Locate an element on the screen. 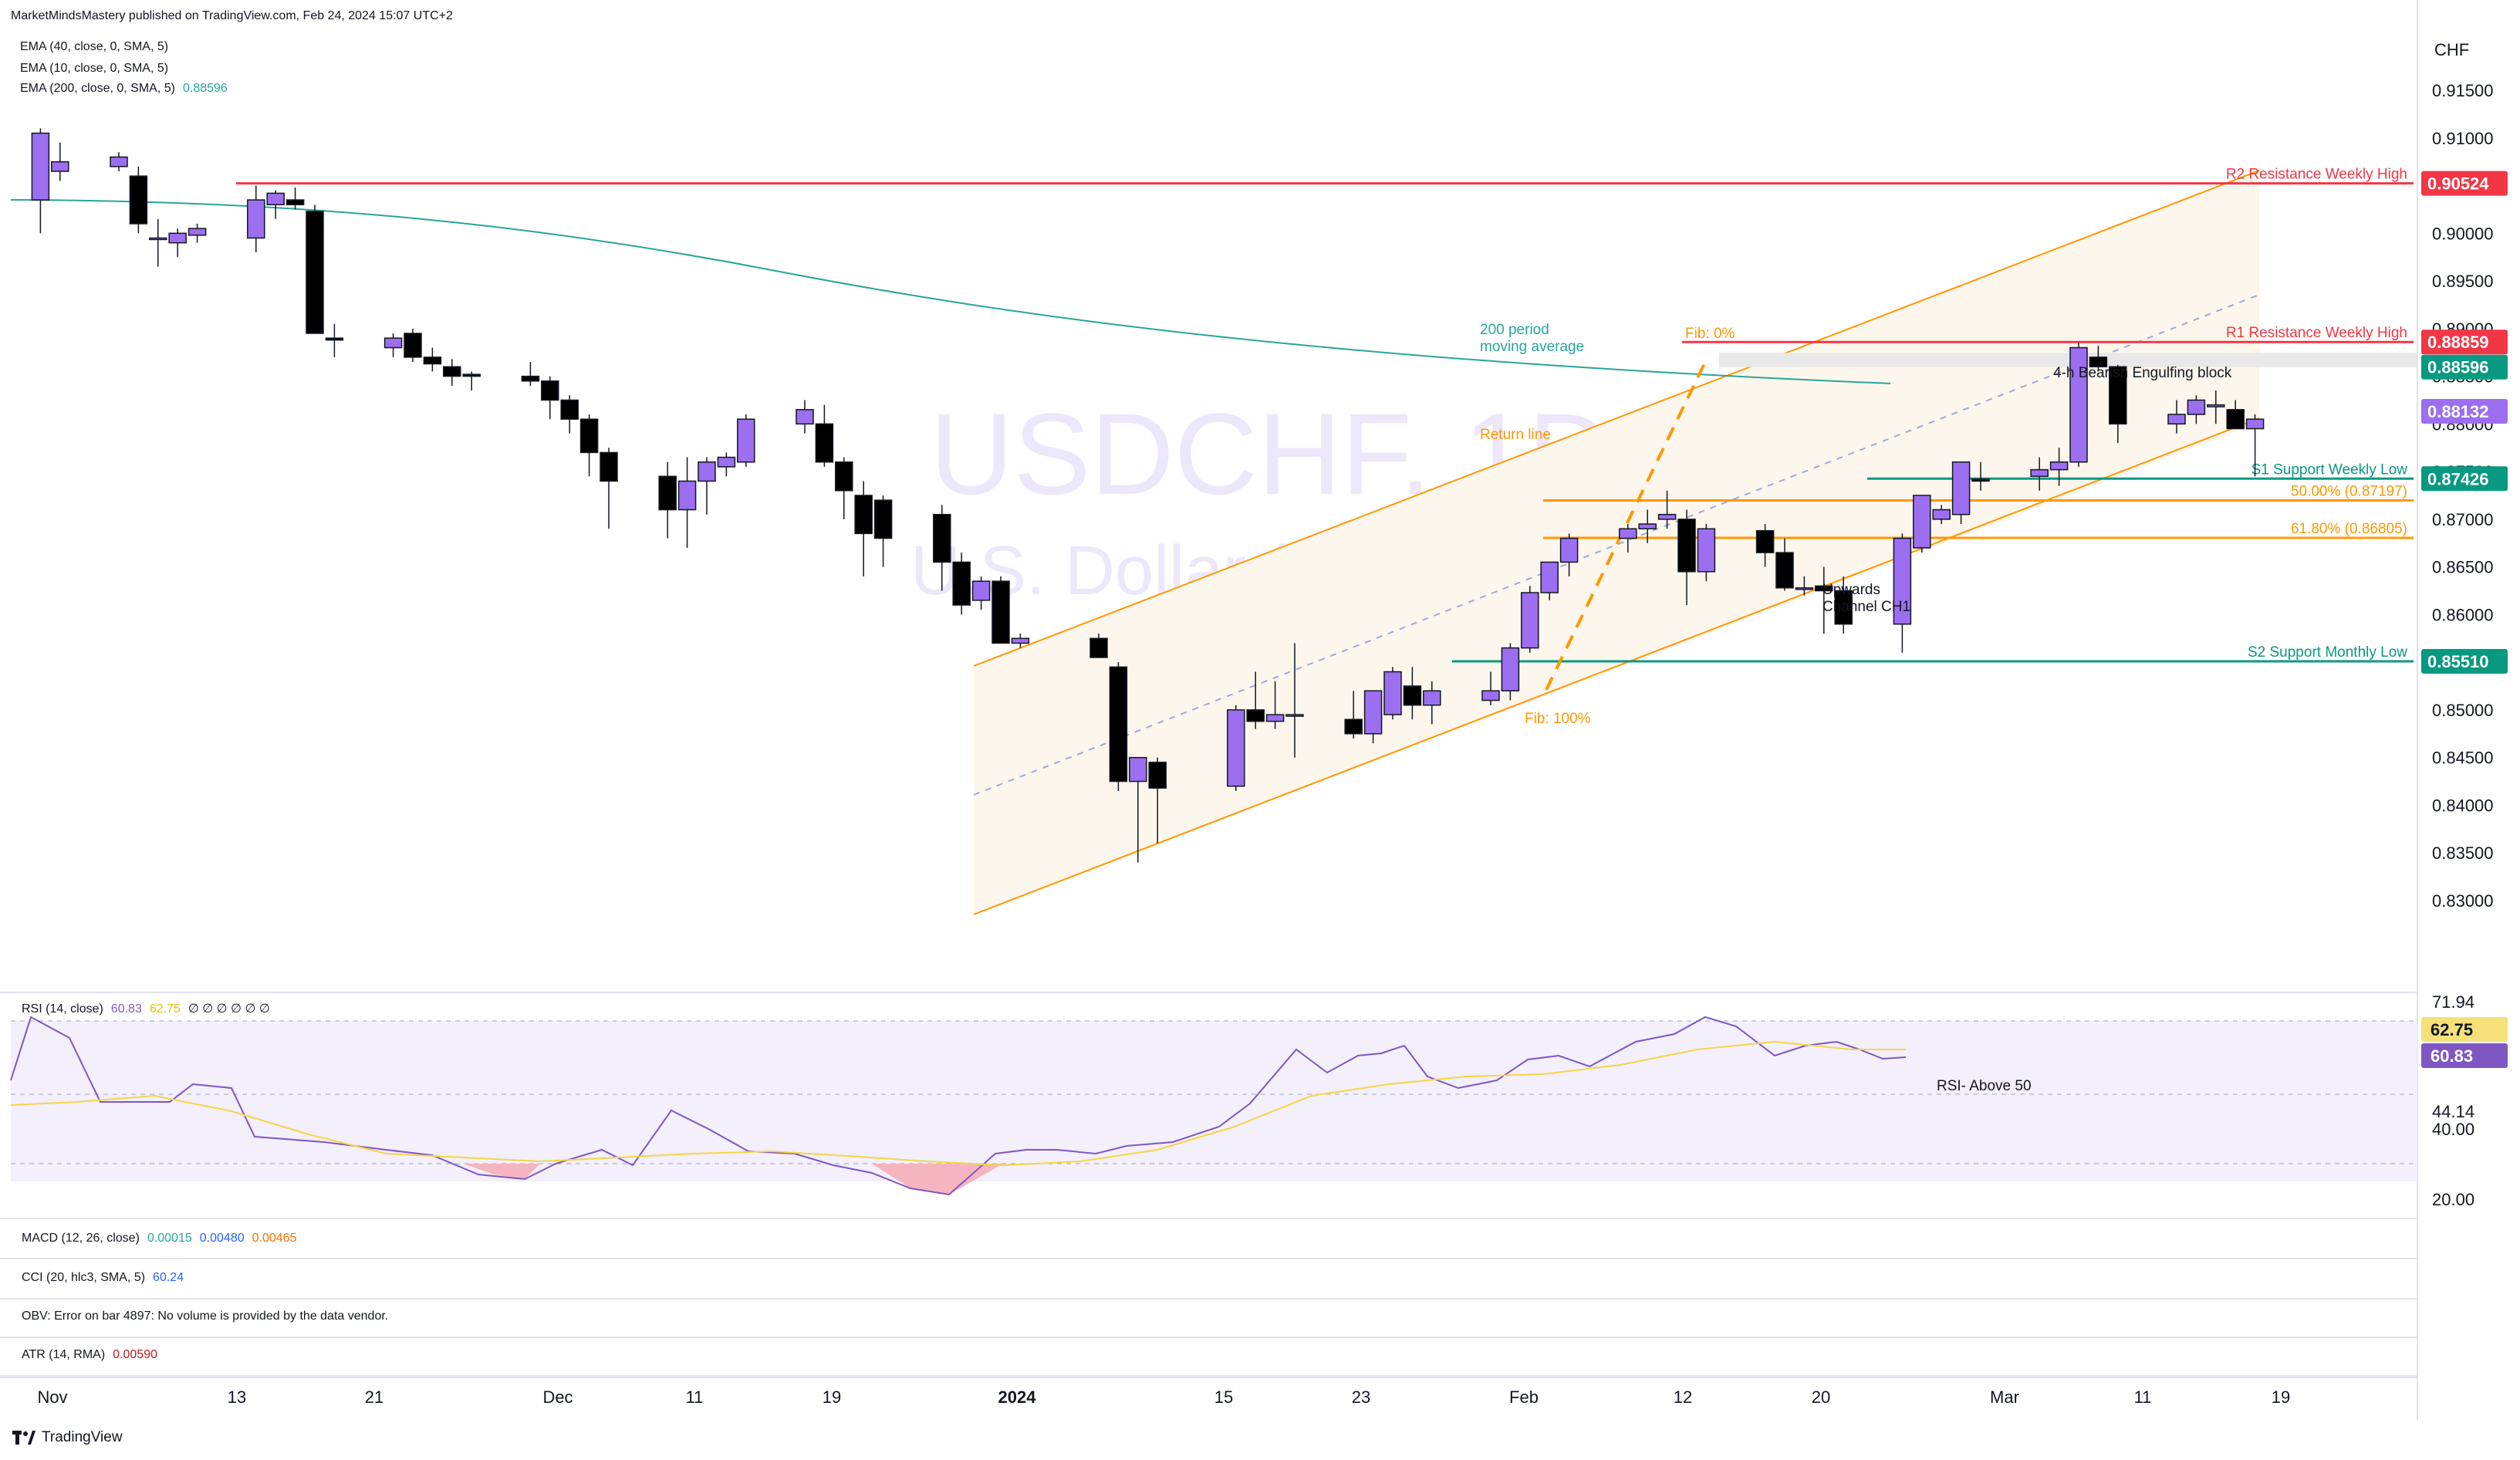 The image size is (2520, 1460). ema200-label: EMA (200, close, 0, SMA, 5) is located at coordinates (97, 88).